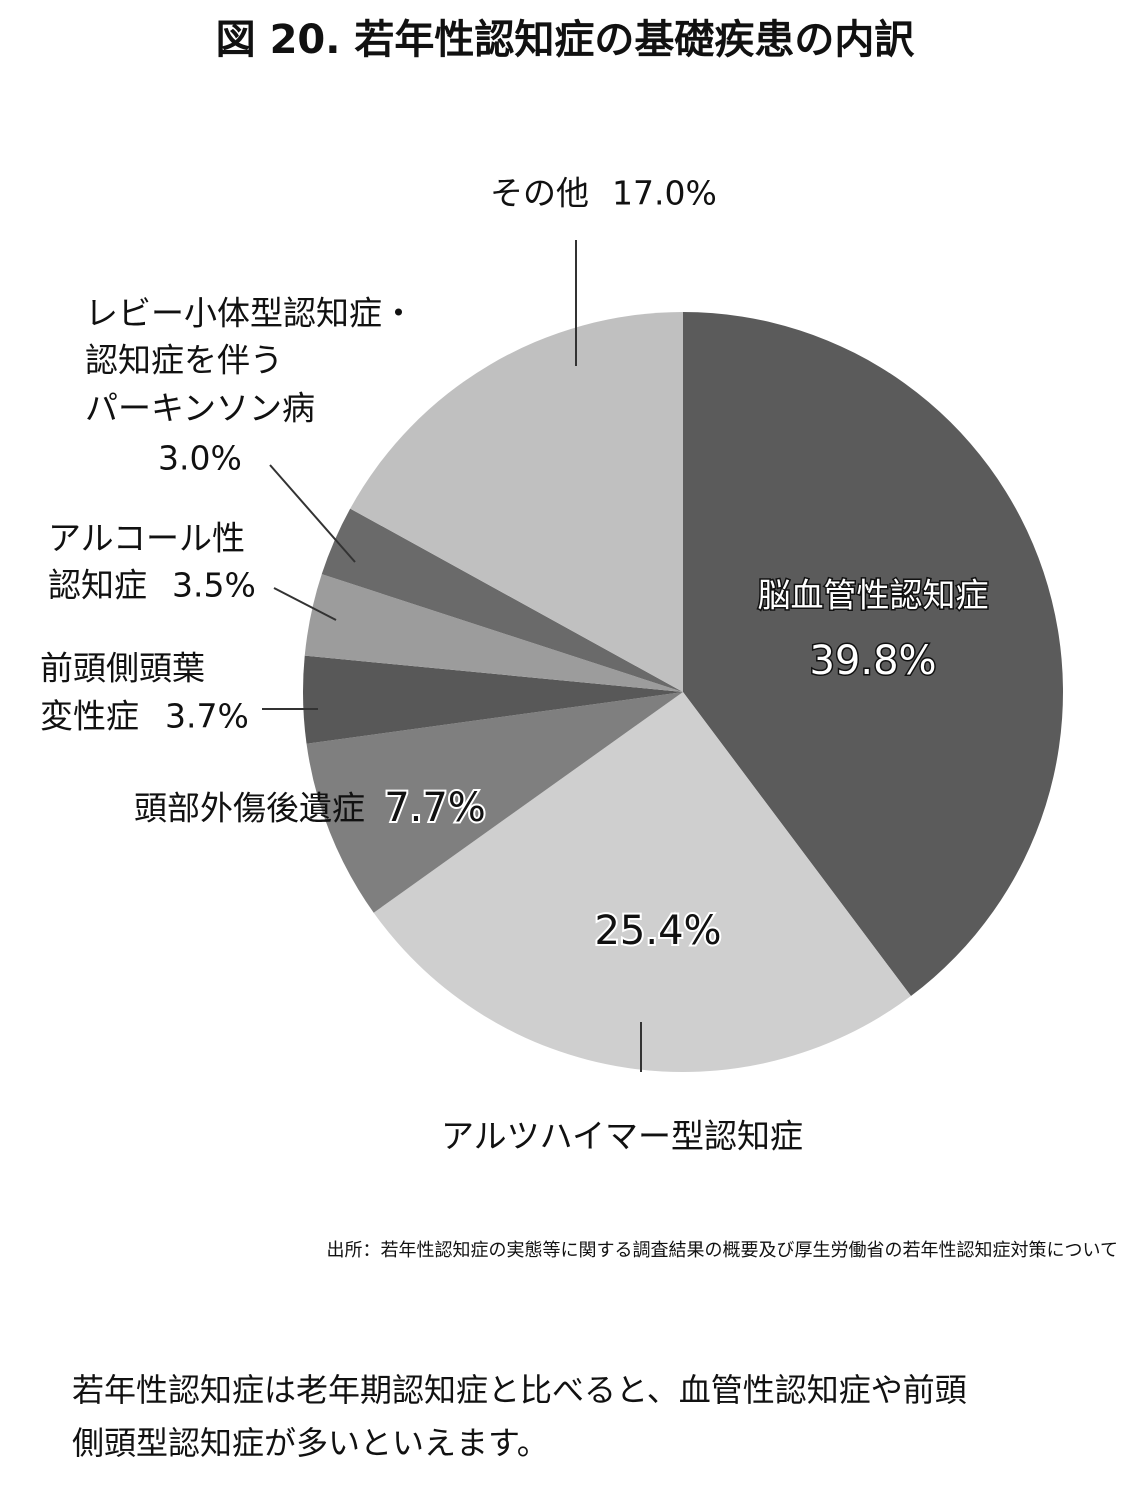 The width and height of the screenshot is (1130, 1504). Describe the element at coordinates (207, 716) in the screenshot. I see `value-label: 3.7%` at that location.